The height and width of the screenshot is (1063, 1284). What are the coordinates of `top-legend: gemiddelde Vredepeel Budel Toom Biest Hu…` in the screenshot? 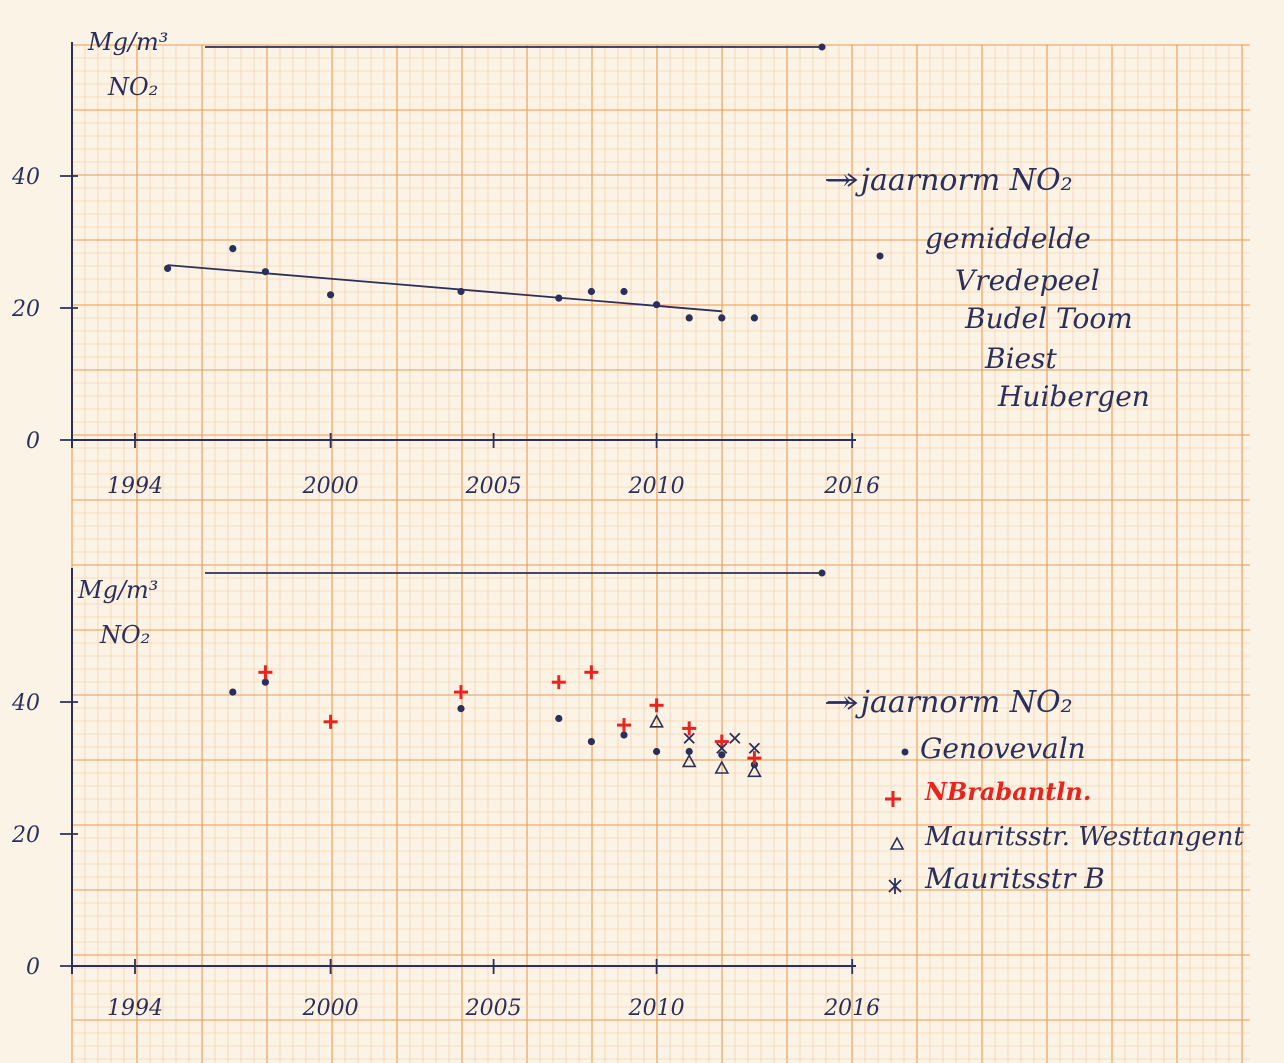 It's located at (1037, 317).